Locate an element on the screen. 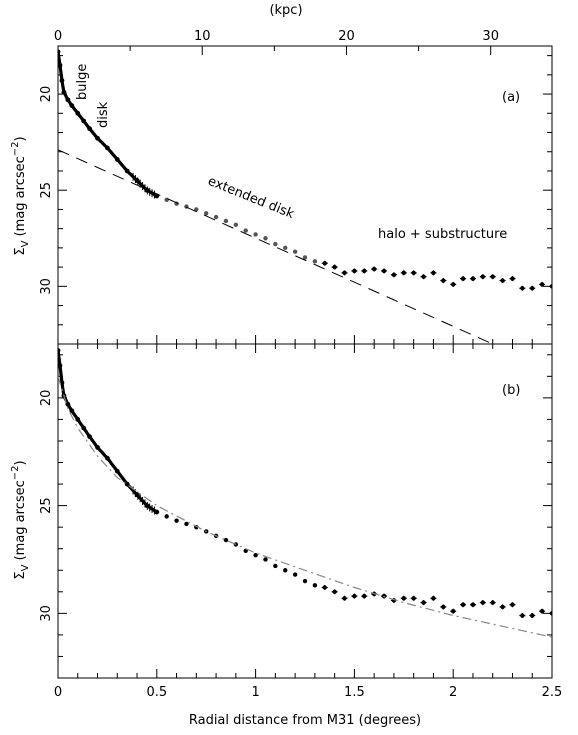  kpc-tick-label: 20 is located at coordinates (346, 36).